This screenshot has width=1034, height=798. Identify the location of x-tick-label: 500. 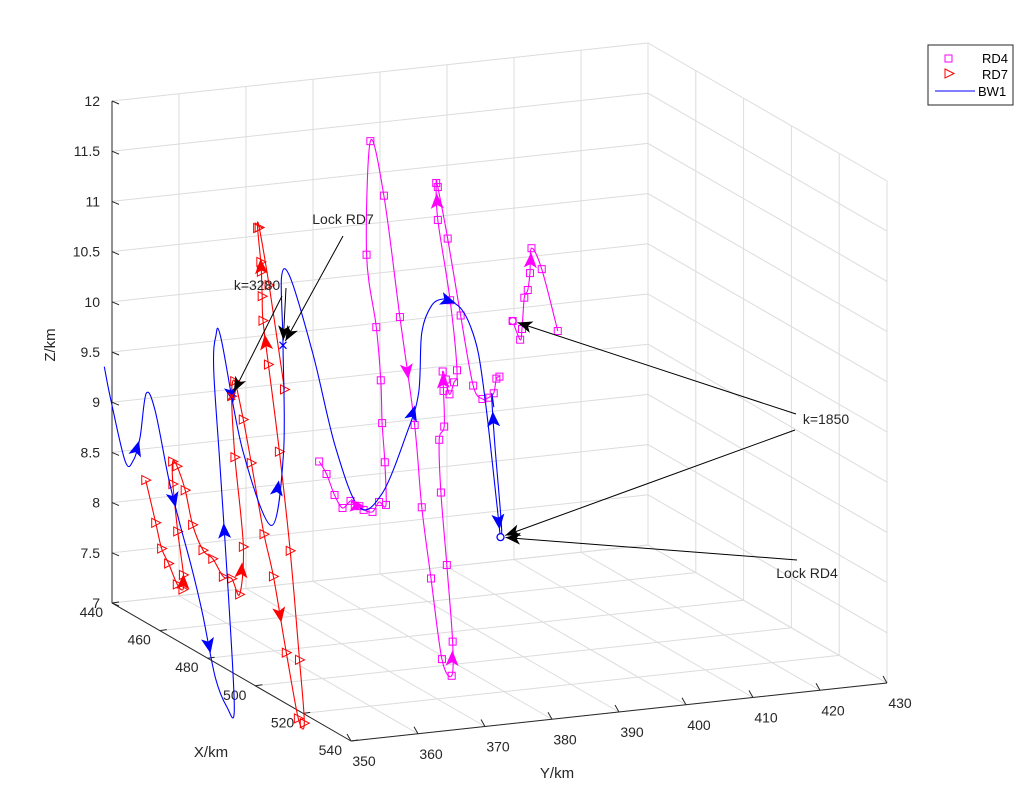
(235, 695).